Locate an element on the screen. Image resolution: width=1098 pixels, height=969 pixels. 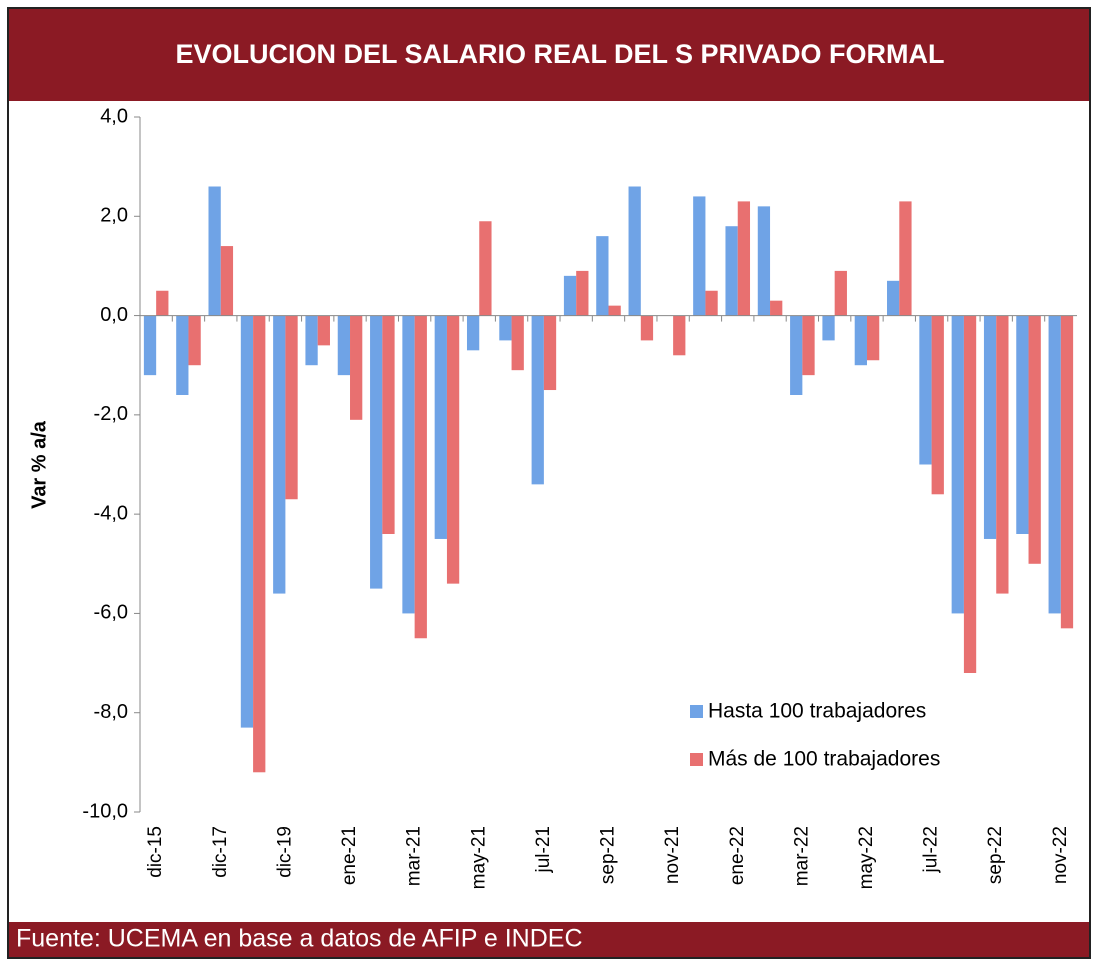
x-tick-label: mar-22 is located at coordinates (801, 856).